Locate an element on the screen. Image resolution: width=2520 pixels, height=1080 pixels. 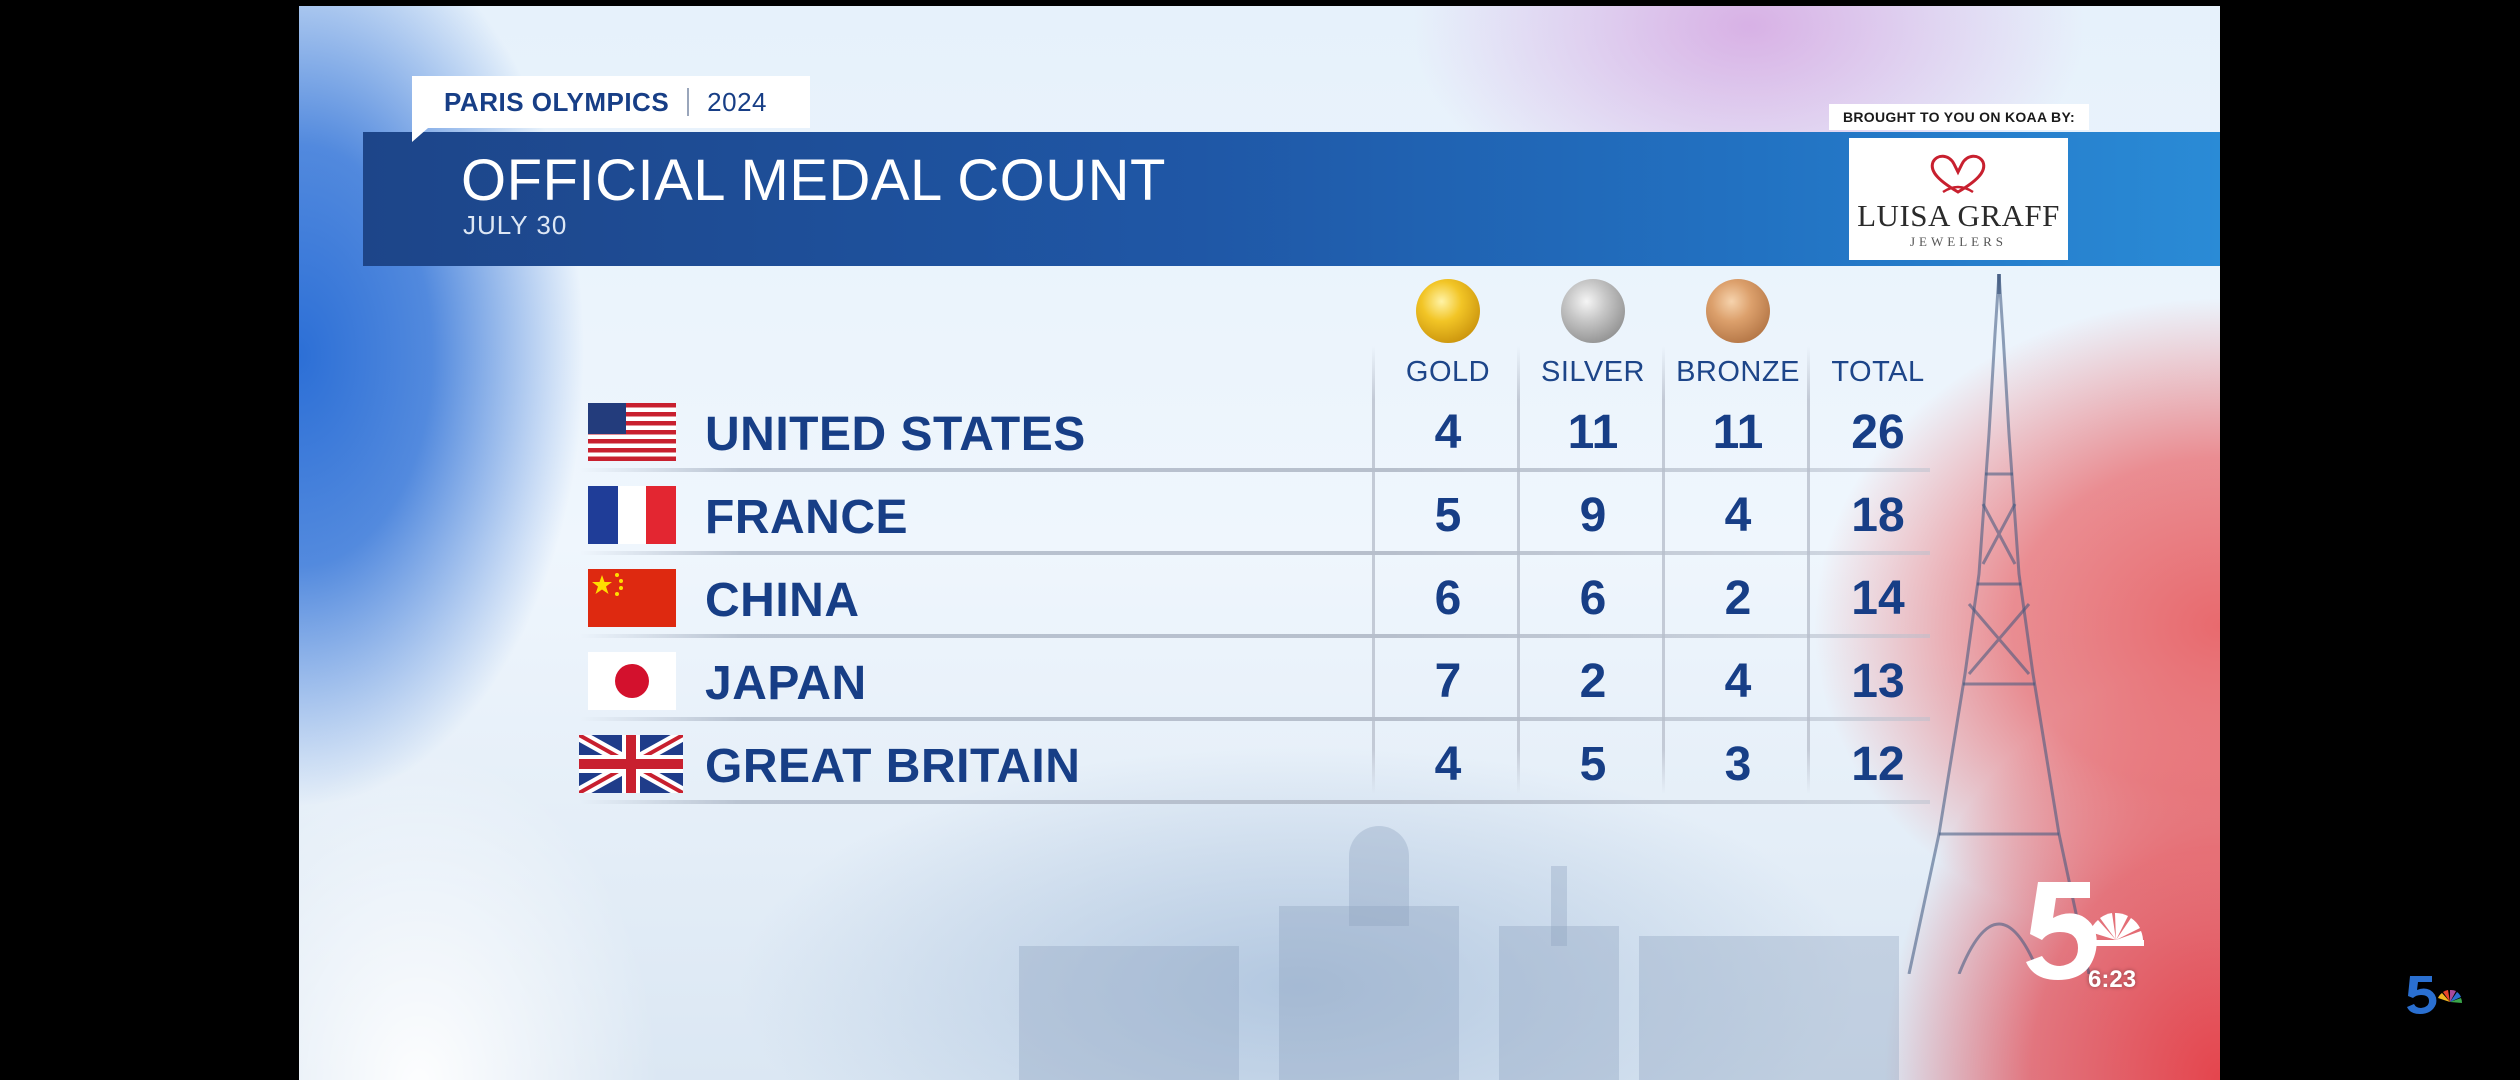
silver-count: 9 is located at coordinates (1593, 515).